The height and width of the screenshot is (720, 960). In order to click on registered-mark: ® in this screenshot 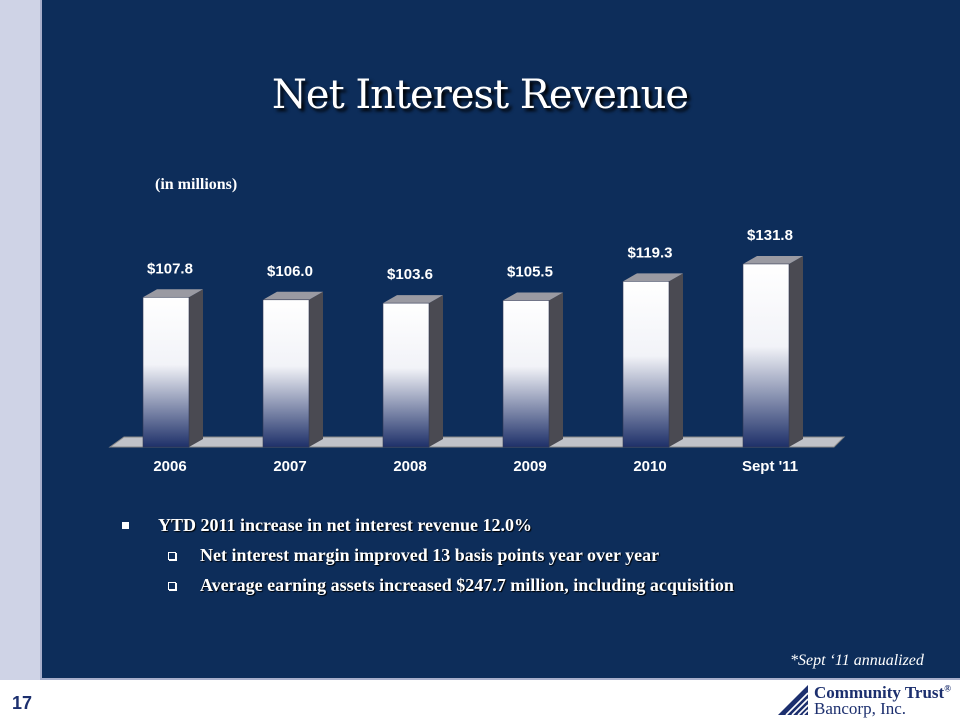, I will do `click(947, 688)`.